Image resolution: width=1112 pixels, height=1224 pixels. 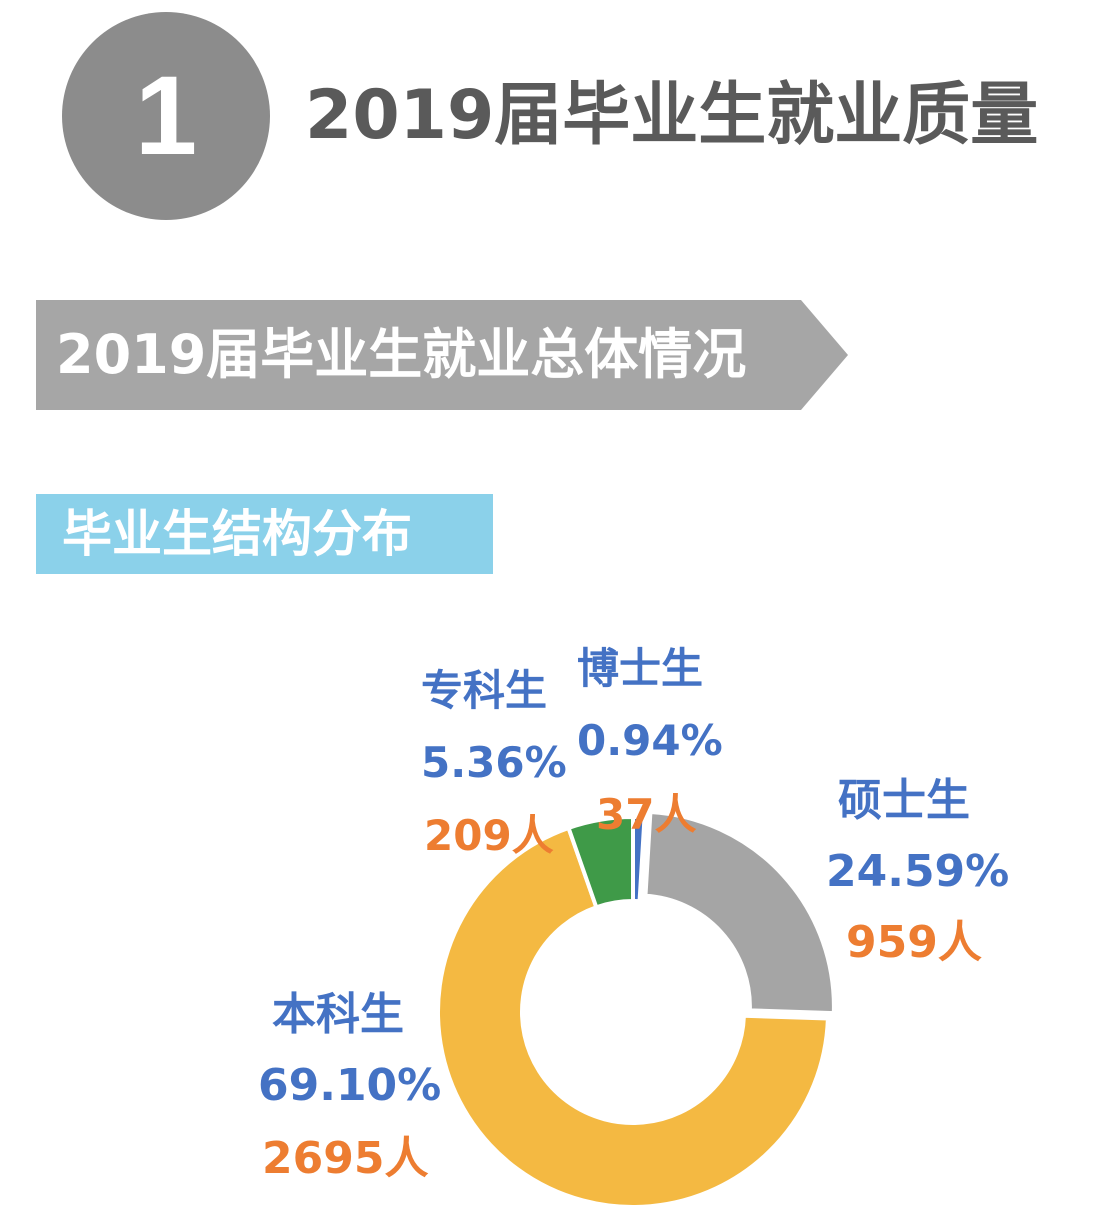 What do you see at coordinates (633, 1017) in the screenshot?
I see `donut-slice-bachelor` at bounding box center [633, 1017].